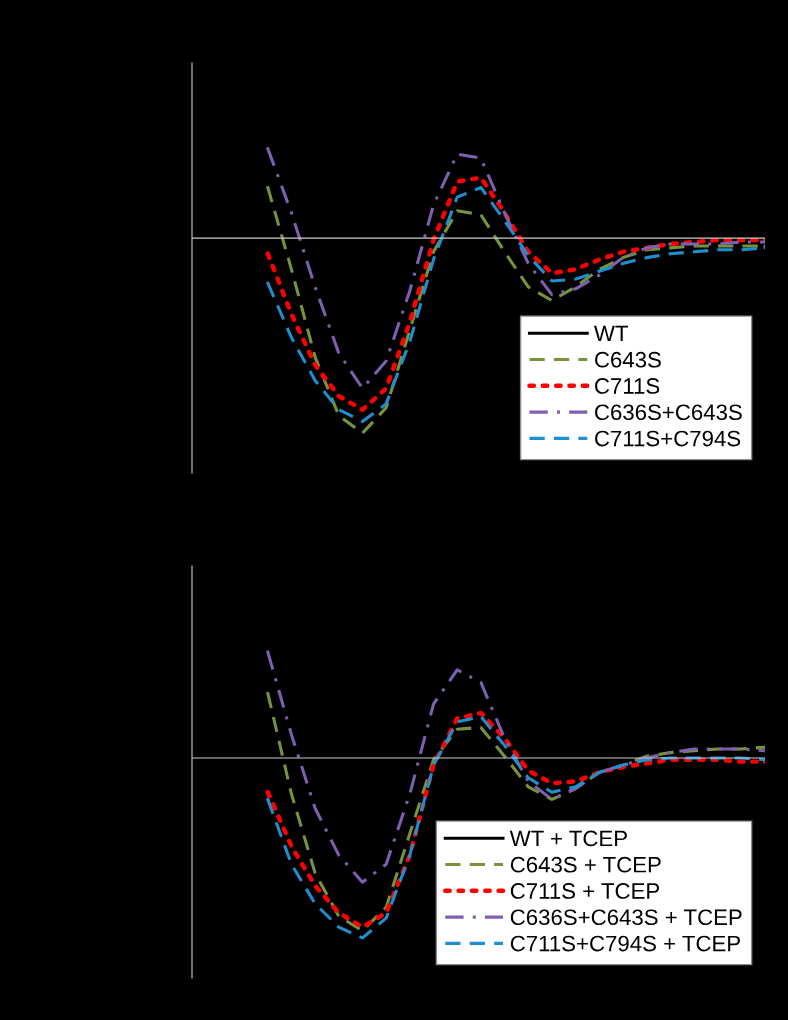 This screenshot has height=1020, width=788. What do you see at coordinates (626, 917) in the screenshot?
I see `legend-label: C636S+C643S + TCEP` at bounding box center [626, 917].